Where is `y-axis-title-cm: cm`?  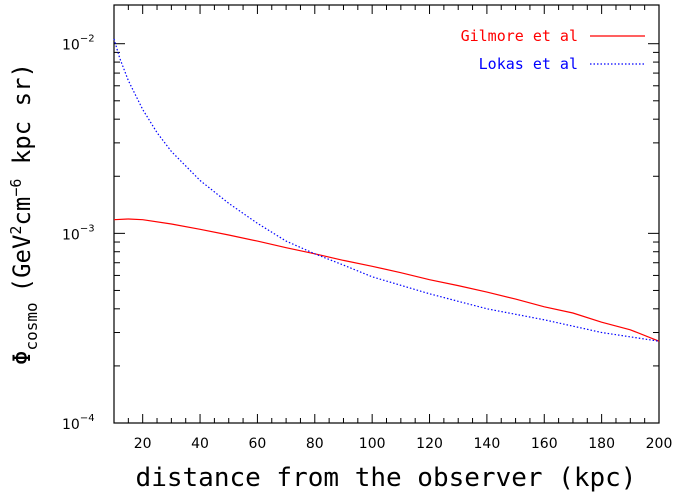 y-axis-title-cm: cm is located at coordinates (22, 211).